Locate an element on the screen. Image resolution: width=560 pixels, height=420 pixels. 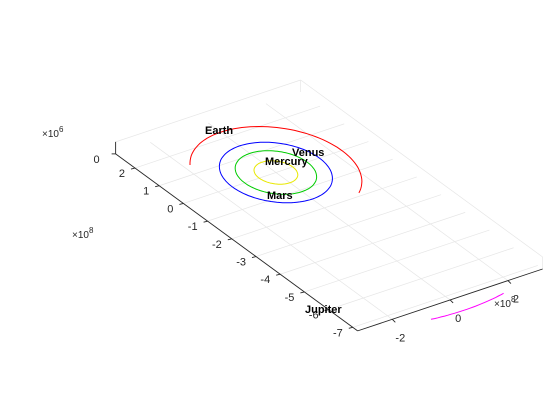
grid-wall-top is located at coordinates (208, 111).